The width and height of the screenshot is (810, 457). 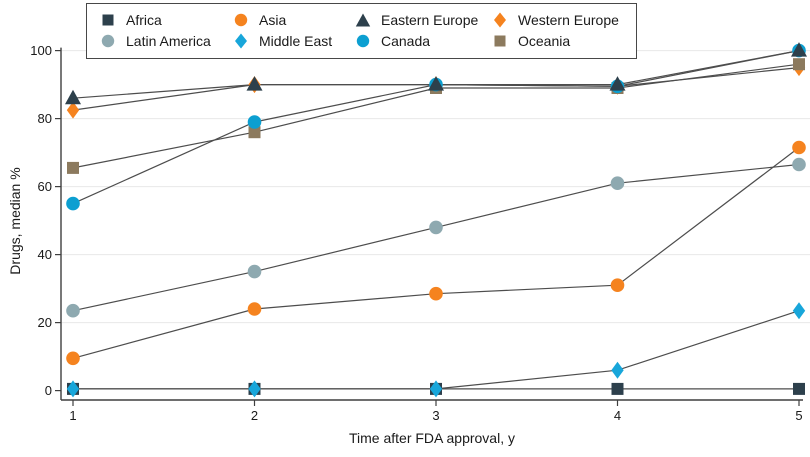 What do you see at coordinates (273, 20) in the screenshot?
I see `legend-label: Asia` at bounding box center [273, 20].